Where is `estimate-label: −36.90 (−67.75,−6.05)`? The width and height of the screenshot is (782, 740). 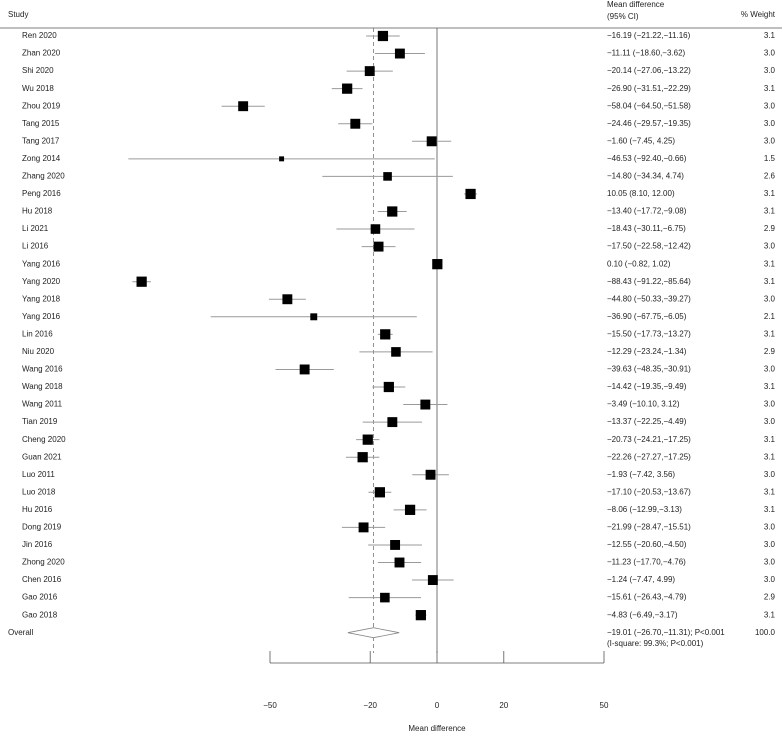
estimate-label: −36.90 (−67.75,−6.05) is located at coordinates (647, 316).